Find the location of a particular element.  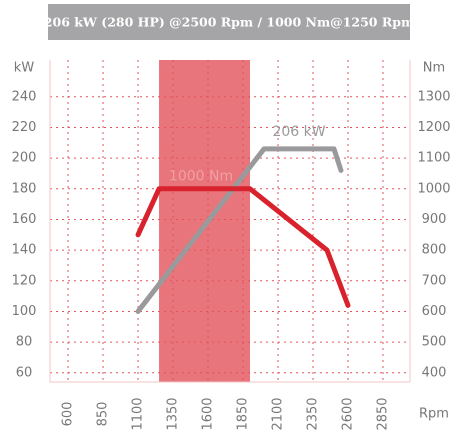

y-tick-label: 180 is located at coordinates (24, 188).